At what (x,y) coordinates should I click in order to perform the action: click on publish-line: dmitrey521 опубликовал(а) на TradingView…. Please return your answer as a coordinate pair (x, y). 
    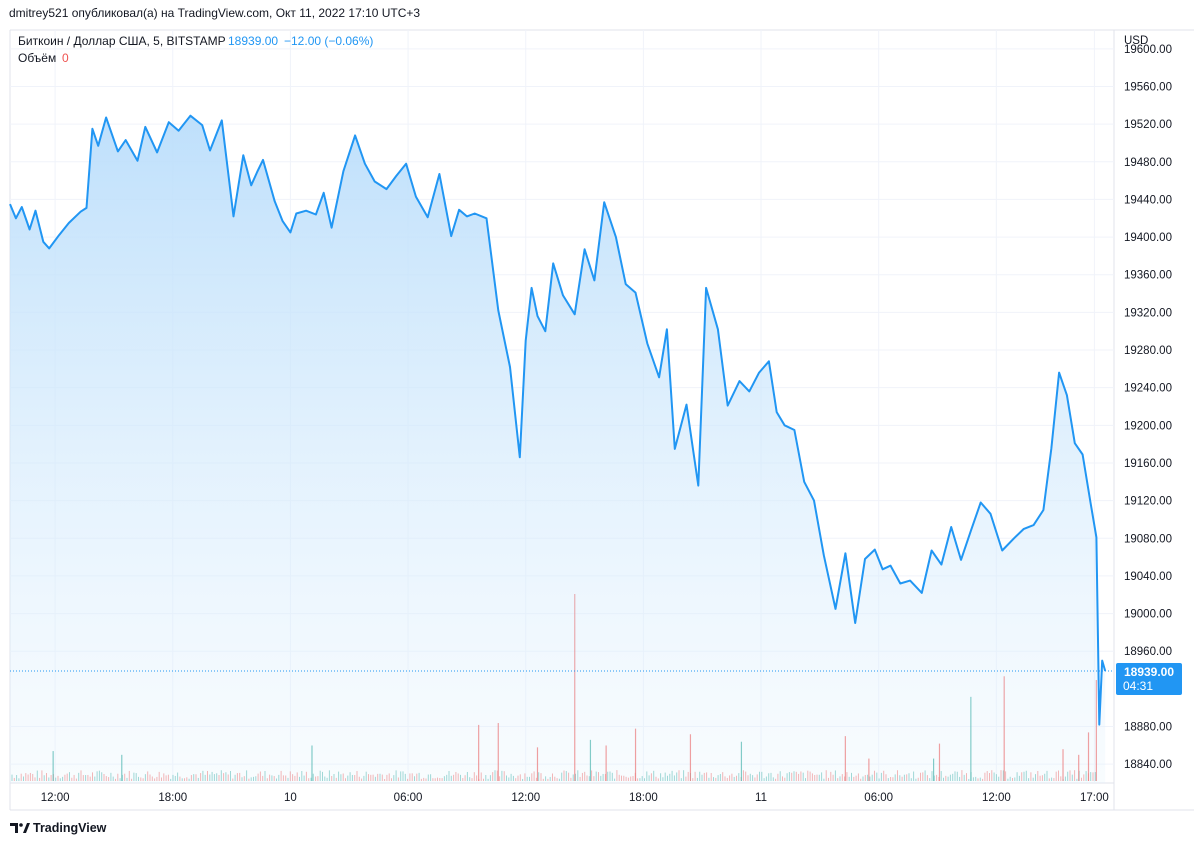
    Looking at the image, I should click on (214, 13).